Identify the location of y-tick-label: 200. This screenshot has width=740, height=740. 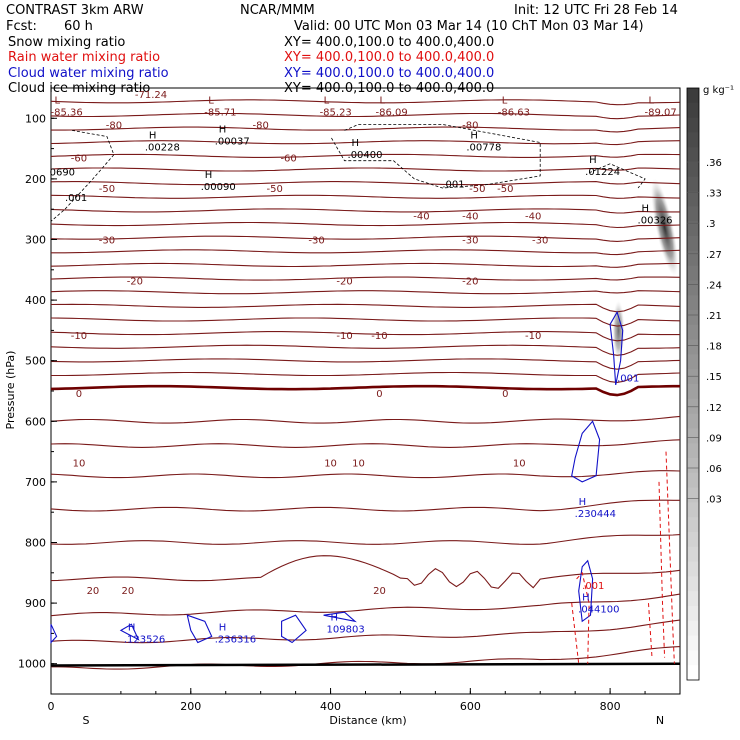
(35, 179).